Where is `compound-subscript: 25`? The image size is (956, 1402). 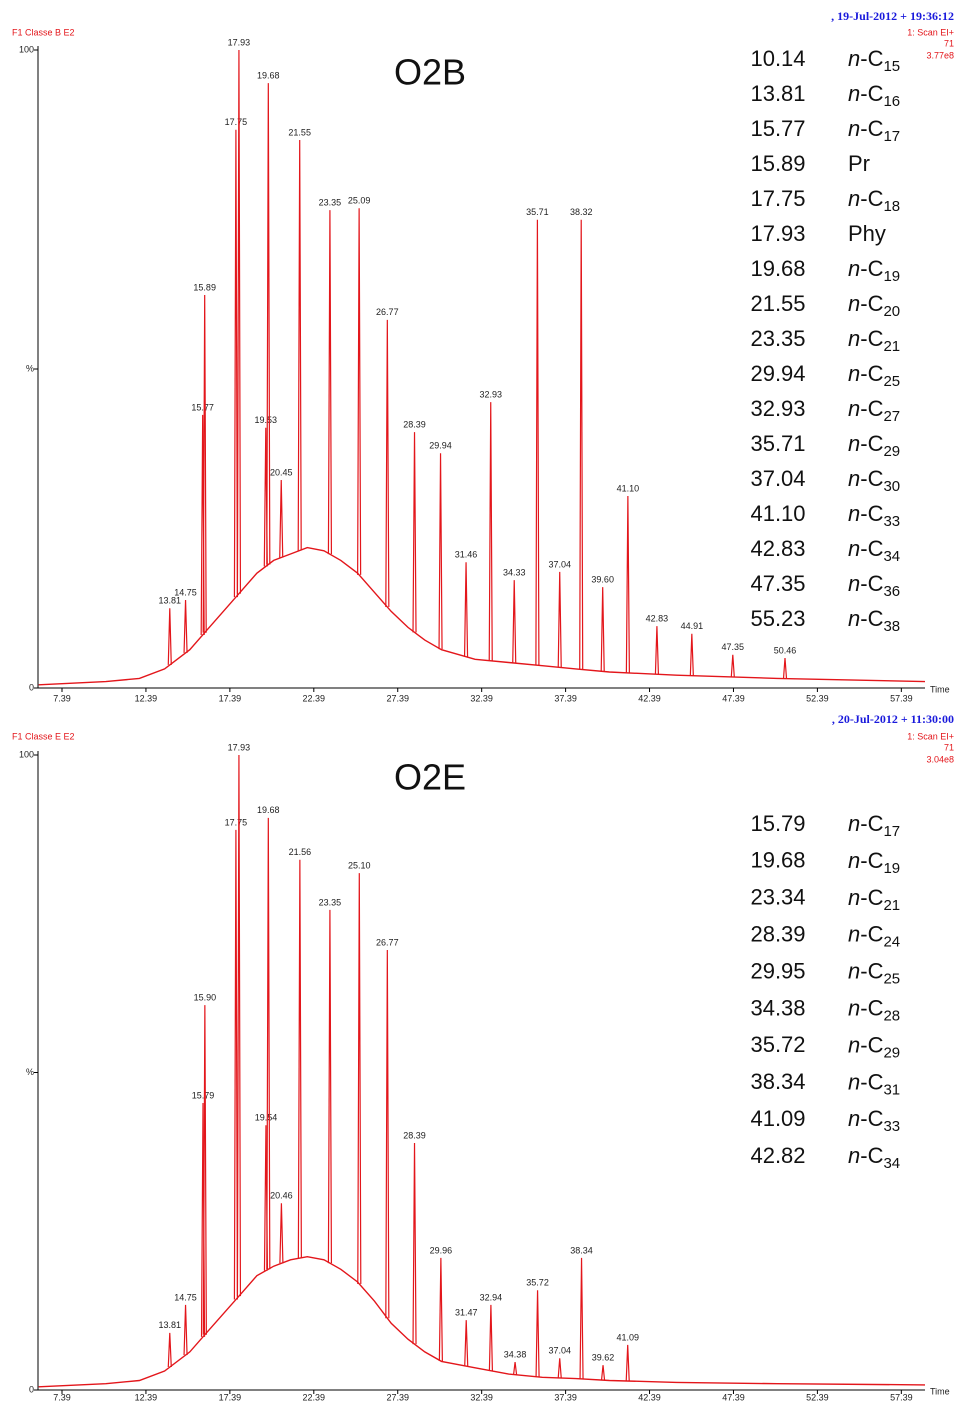 compound-subscript: 25 is located at coordinates (891, 979).